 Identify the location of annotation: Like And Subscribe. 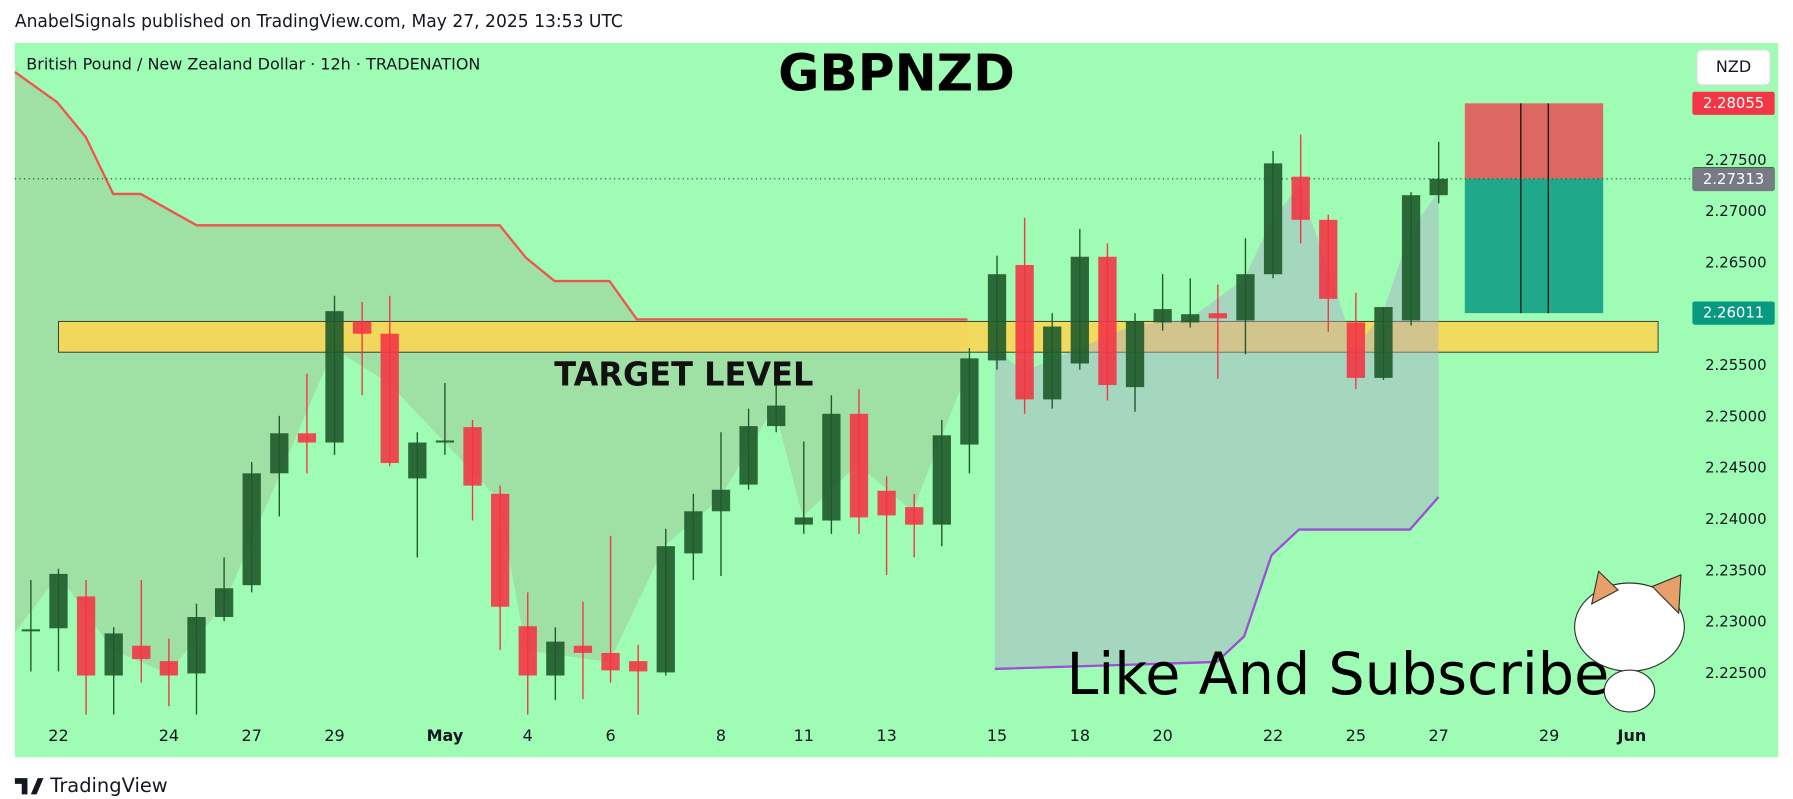
(1338, 675).